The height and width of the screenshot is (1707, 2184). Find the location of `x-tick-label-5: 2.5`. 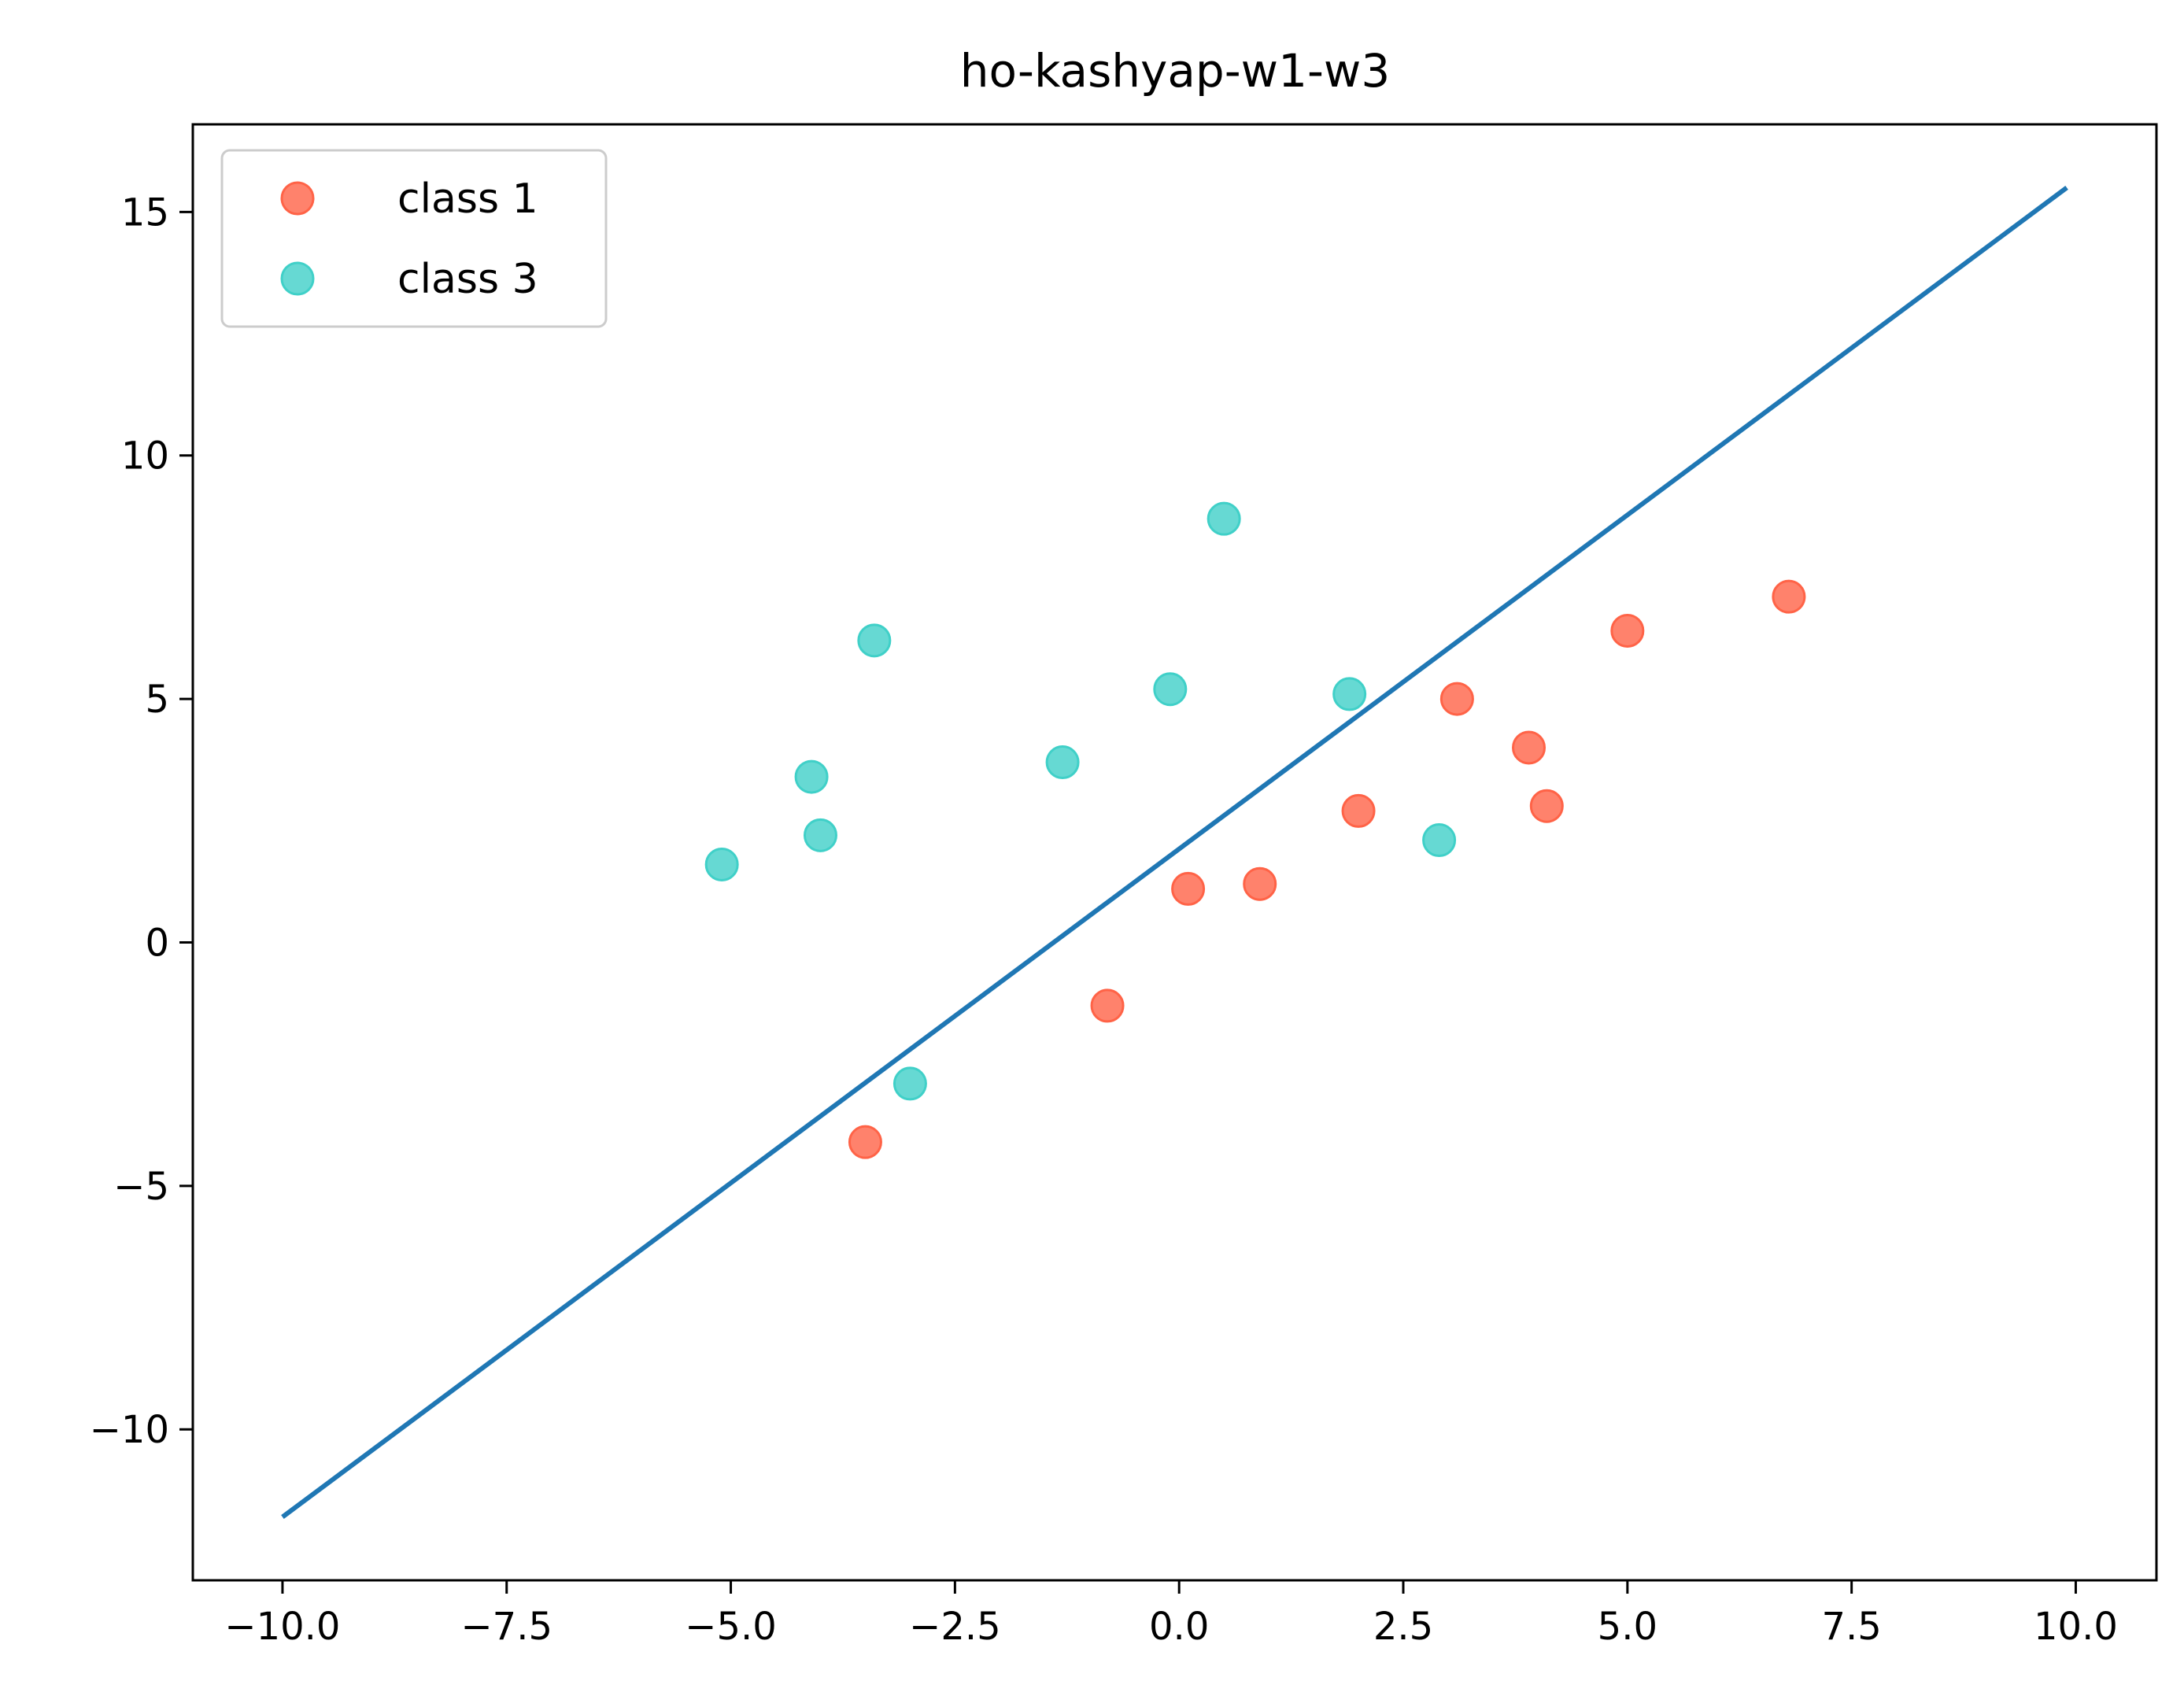

x-tick-label-5: 2.5 is located at coordinates (1403, 1627).